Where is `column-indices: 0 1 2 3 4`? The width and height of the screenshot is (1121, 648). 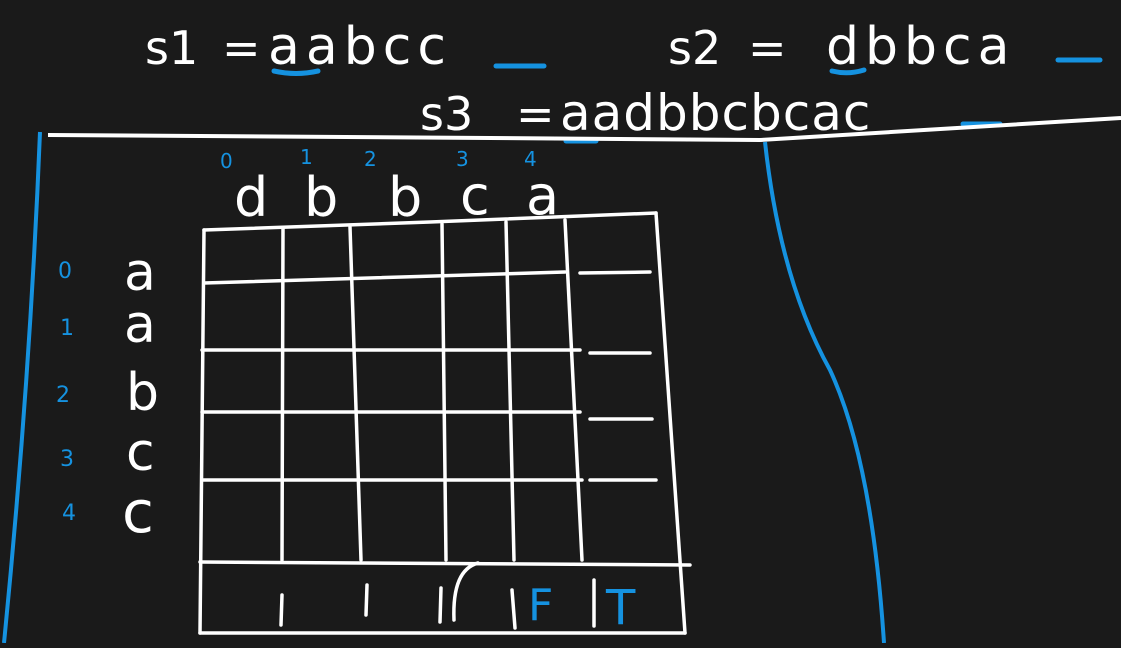 column-indices: 0 1 2 3 4 is located at coordinates (378, 159).